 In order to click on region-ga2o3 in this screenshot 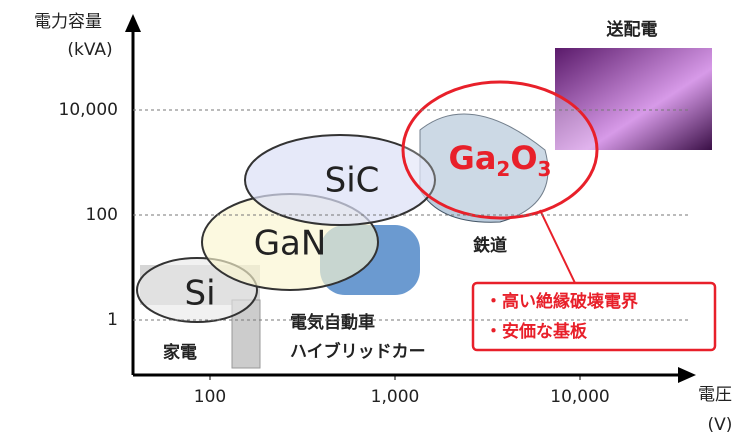, I will do `click(500, 150)`.